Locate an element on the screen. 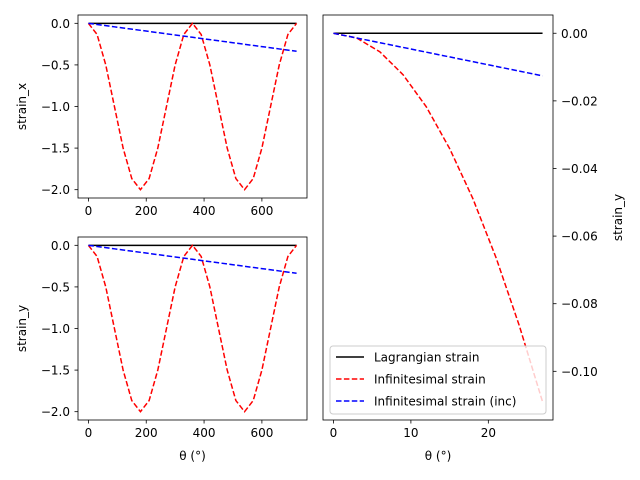 The height and width of the screenshot is (480, 640). legend-box is located at coordinates (438, 380).